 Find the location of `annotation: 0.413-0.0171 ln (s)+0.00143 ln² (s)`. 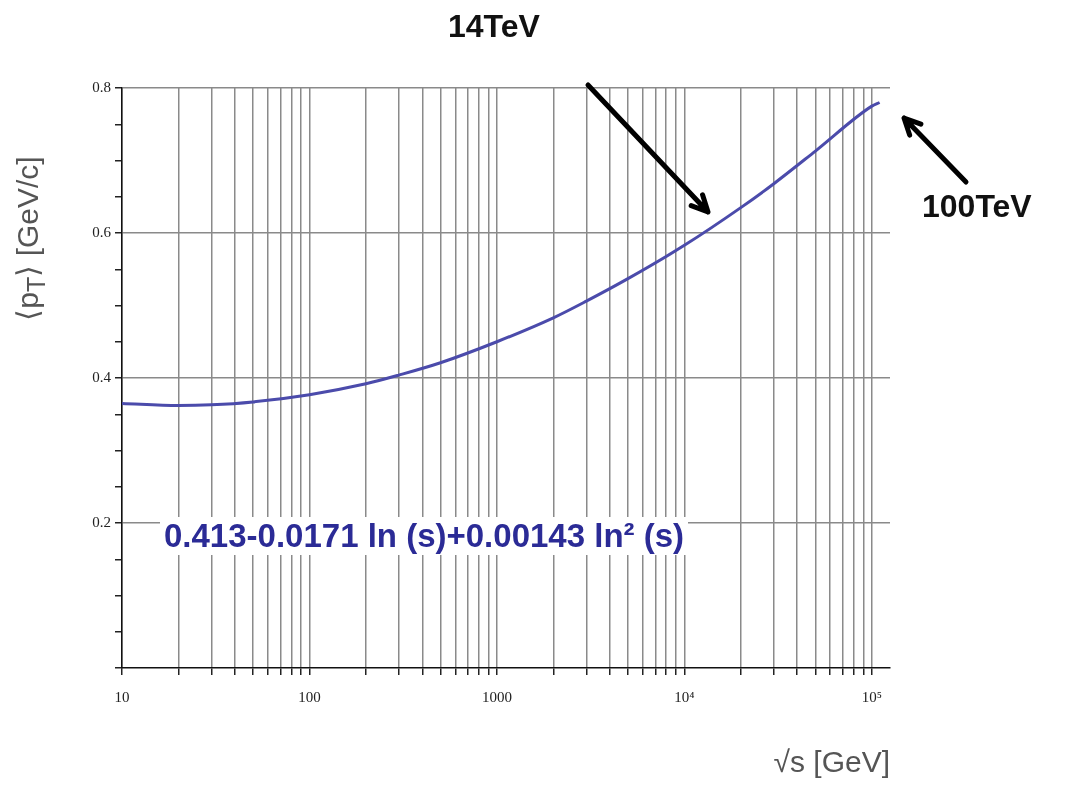

annotation: 0.413-0.0171 ln (s)+0.00143 ln² (s) is located at coordinates (424, 536).